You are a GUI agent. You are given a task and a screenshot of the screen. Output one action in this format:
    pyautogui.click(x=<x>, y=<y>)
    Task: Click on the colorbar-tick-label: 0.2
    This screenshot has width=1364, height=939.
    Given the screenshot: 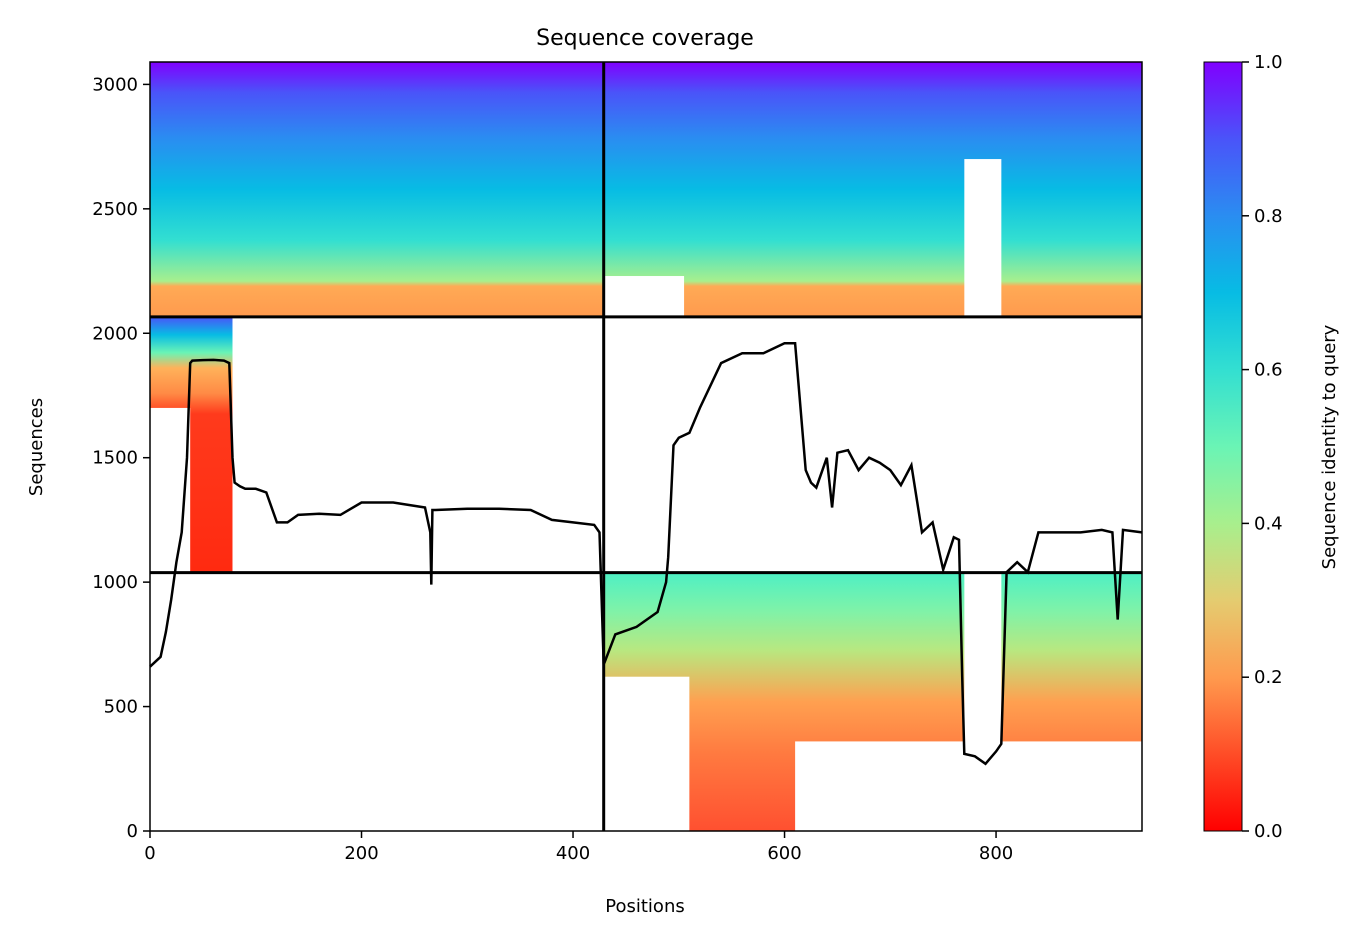 What is the action you would take?
    pyautogui.click(x=1268, y=677)
    